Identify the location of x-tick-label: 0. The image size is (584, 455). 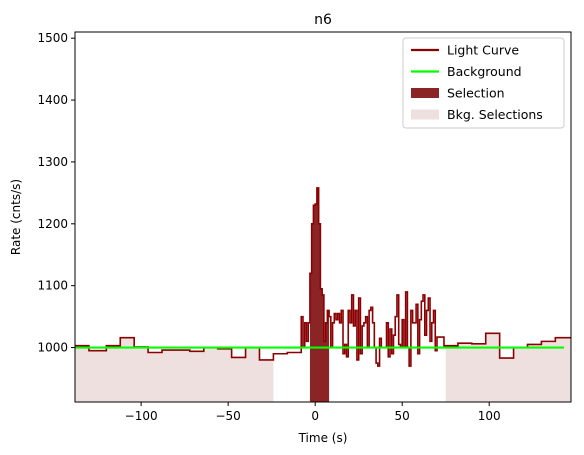
(315, 416).